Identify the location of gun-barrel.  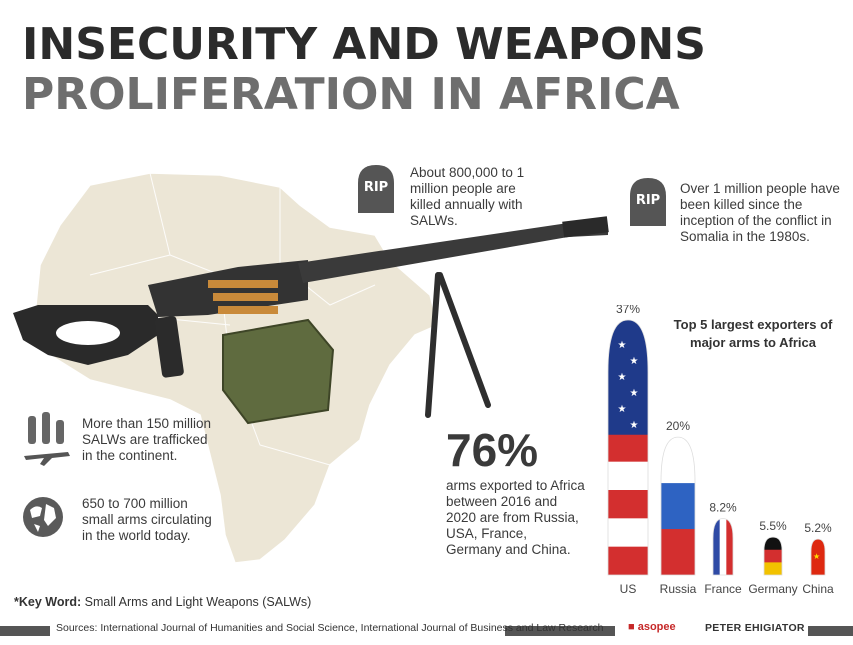
(453, 253).